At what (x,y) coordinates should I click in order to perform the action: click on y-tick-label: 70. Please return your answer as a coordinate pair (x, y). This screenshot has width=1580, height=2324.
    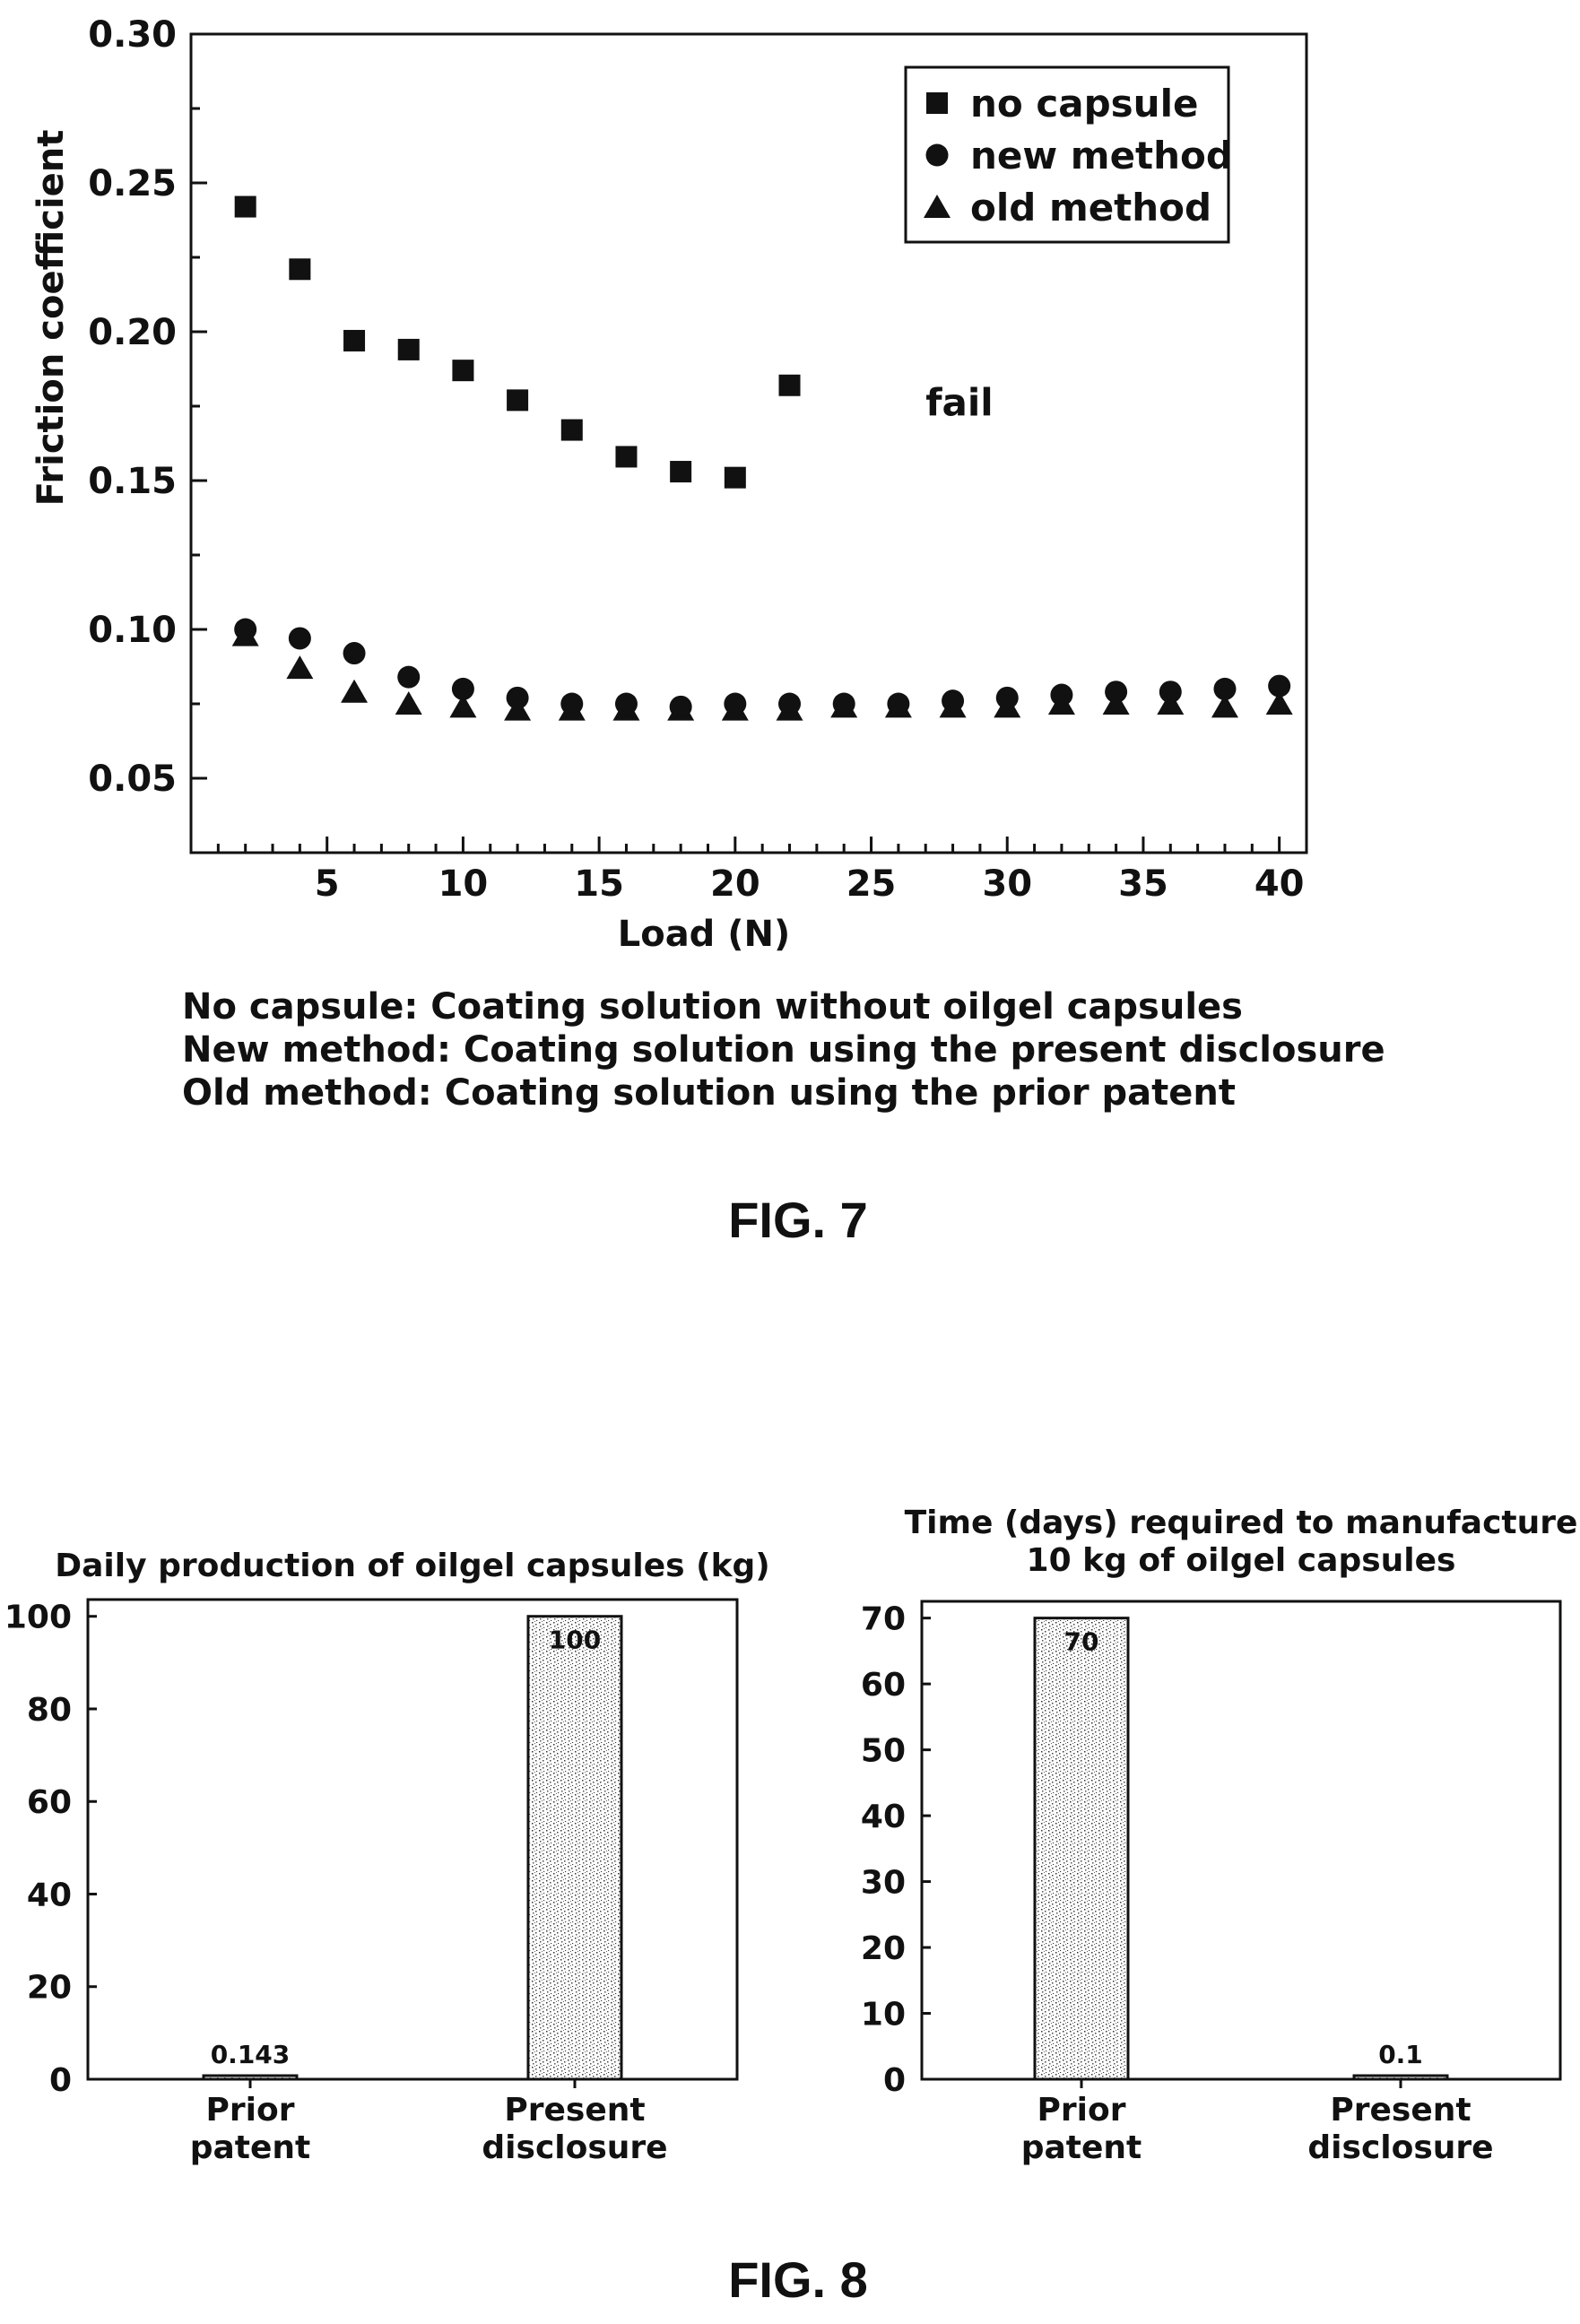
    Looking at the image, I should click on (883, 1619).